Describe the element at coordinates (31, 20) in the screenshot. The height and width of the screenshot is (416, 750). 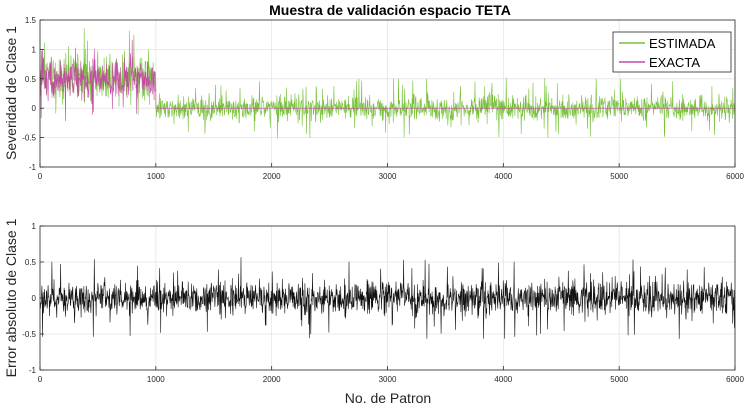
I see `top-y-tick-label: 1.5` at that location.